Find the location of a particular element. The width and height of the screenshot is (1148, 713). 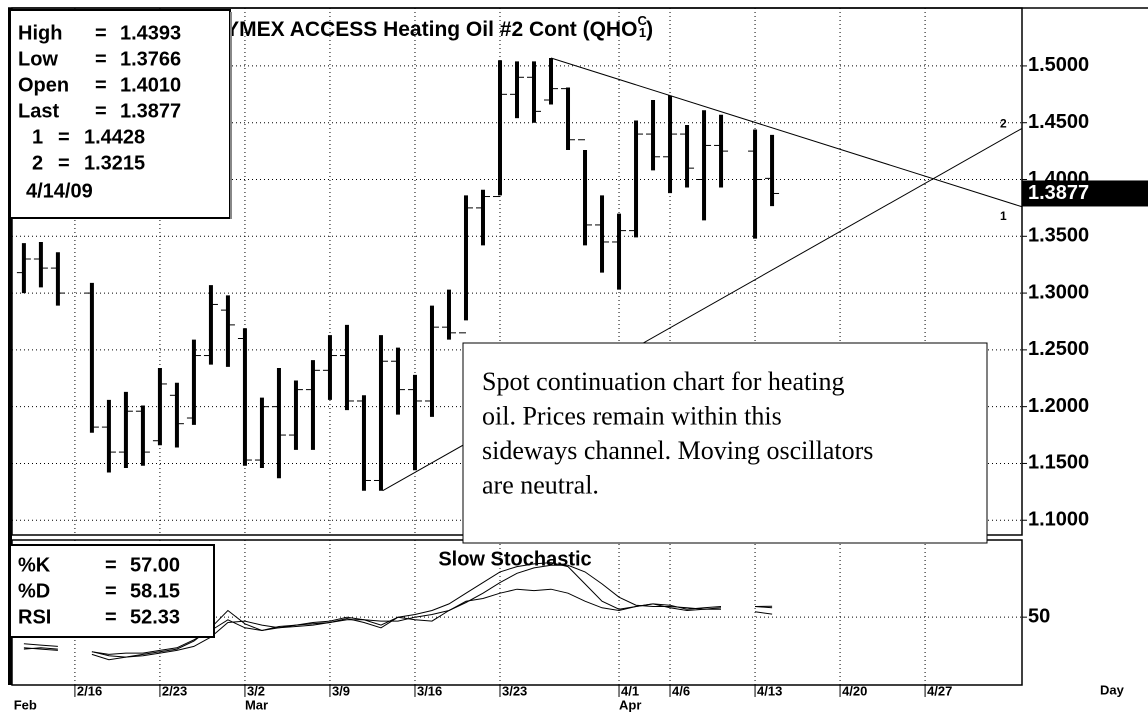

x-tick-label: 2/16 is located at coordinates (89, 690).